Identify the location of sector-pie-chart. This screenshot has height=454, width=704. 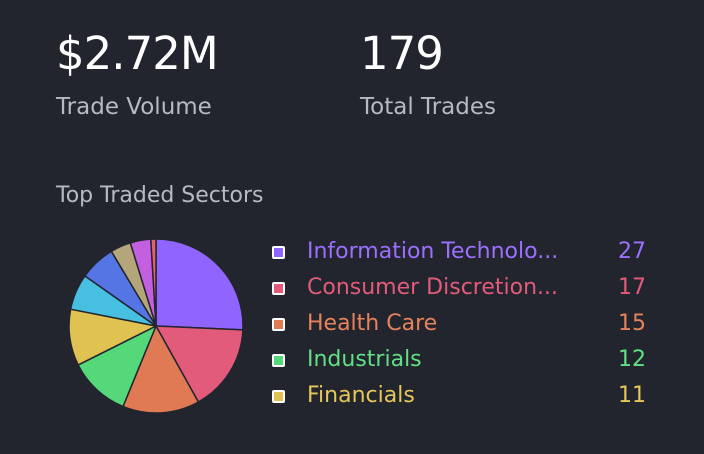
(156, 326).